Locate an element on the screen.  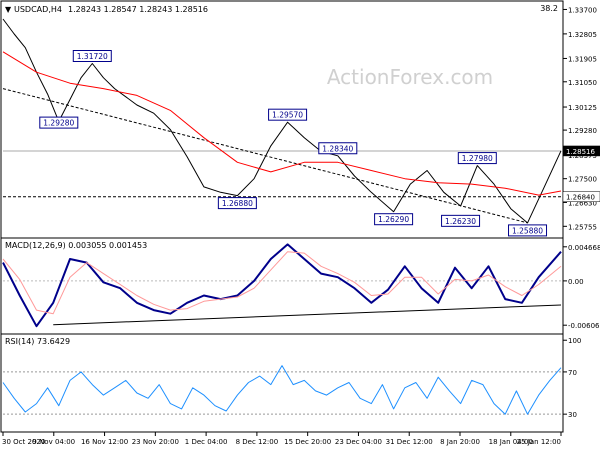
price-annotation-6: 1.26290 is located at coordinates (393, 219).